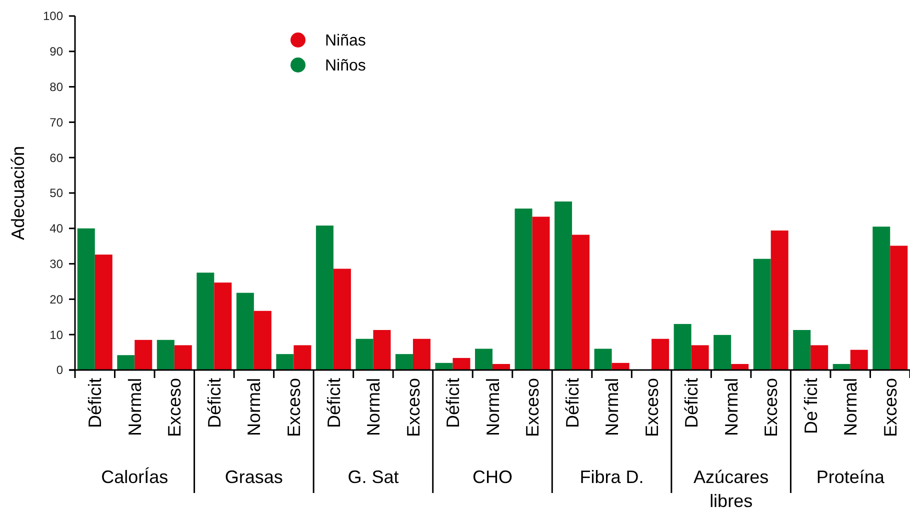  What do you see at coordinates (57, 264) in the screenshot?
I see `y-tick-label: 30` at bounding box center [57, 264].